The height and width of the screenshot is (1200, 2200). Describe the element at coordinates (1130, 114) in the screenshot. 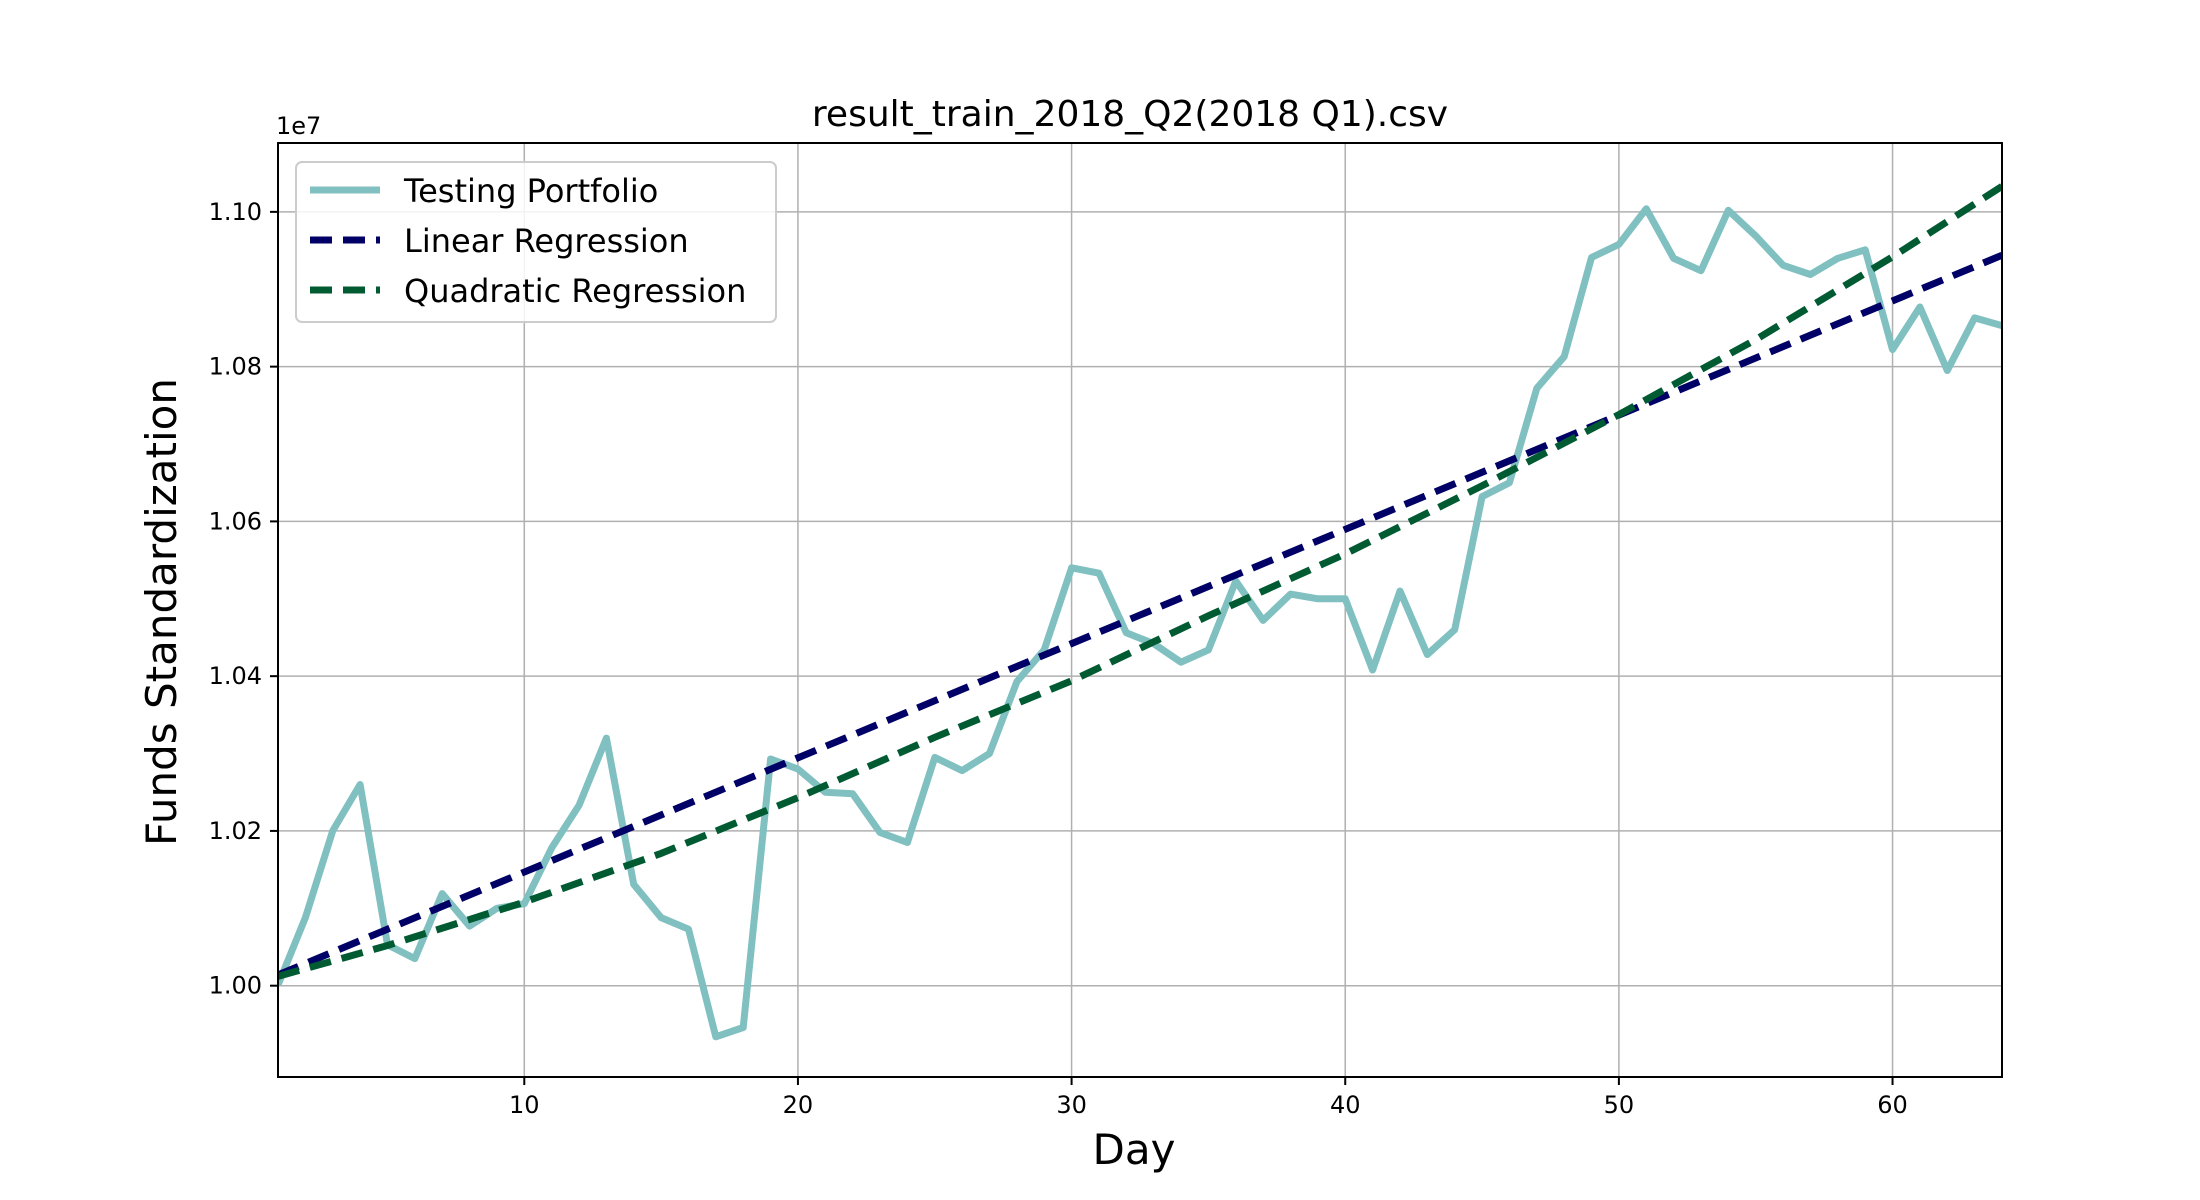

I see `chart-title: result_train_2018_Q2(2018 Q1).csv` at that location.